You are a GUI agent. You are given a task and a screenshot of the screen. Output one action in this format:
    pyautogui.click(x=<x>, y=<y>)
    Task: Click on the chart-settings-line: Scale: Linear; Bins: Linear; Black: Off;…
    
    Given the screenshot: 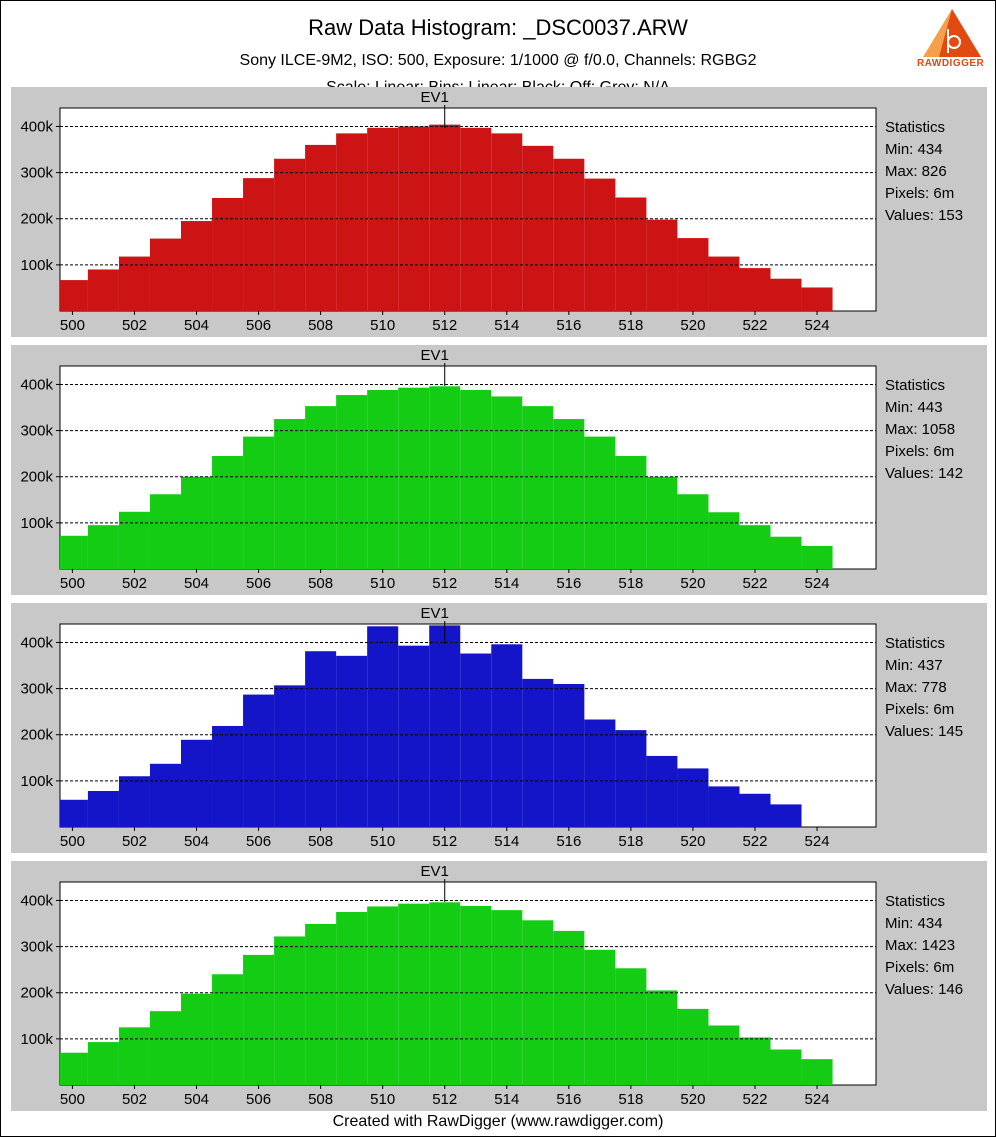 What is the action you would take?
    pyautogui.click(x=498, y=82)
    